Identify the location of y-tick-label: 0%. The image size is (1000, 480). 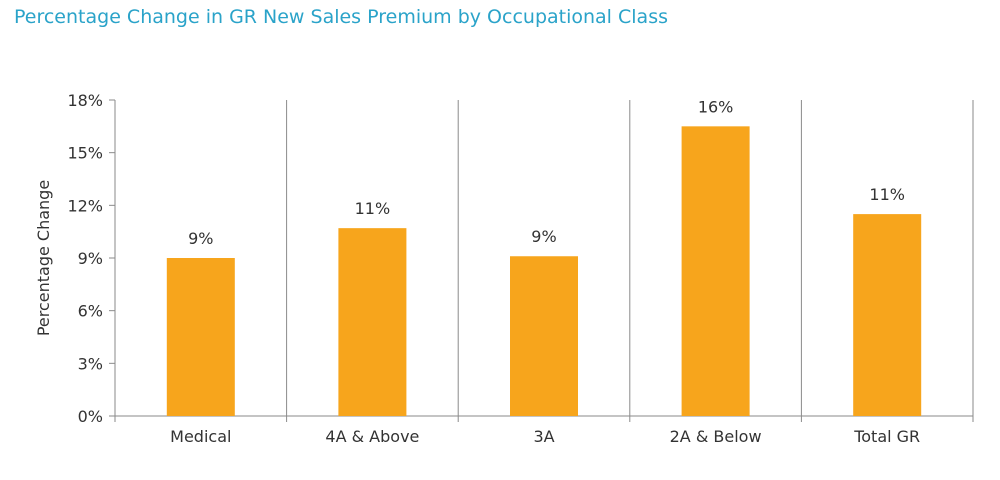
(90, 416).